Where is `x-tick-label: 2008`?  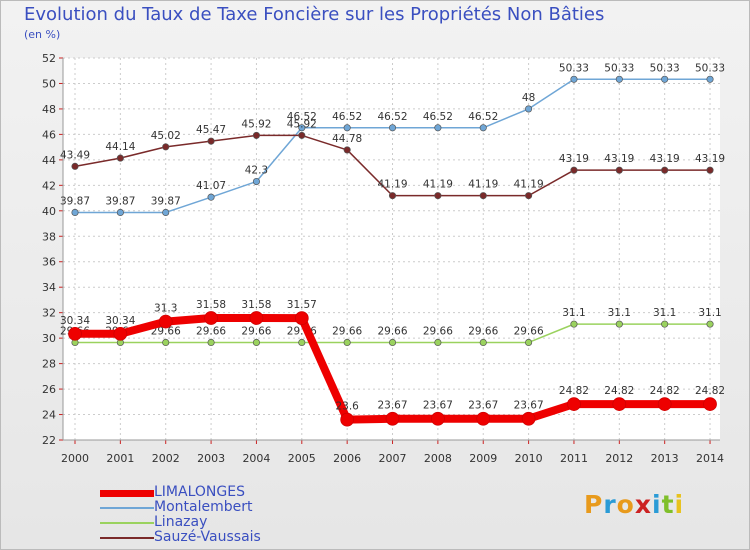
x-tick-label: 2008 is located at coordinates (438, 458).